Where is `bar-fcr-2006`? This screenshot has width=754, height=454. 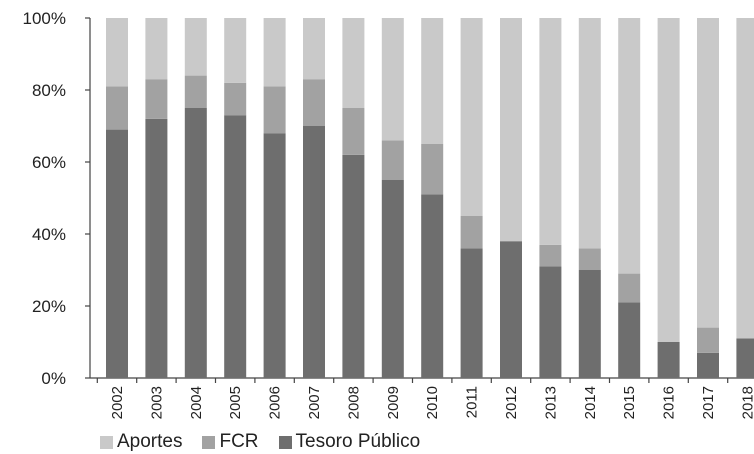
bar-fcr-2006 is located at coordinates (274, 110).